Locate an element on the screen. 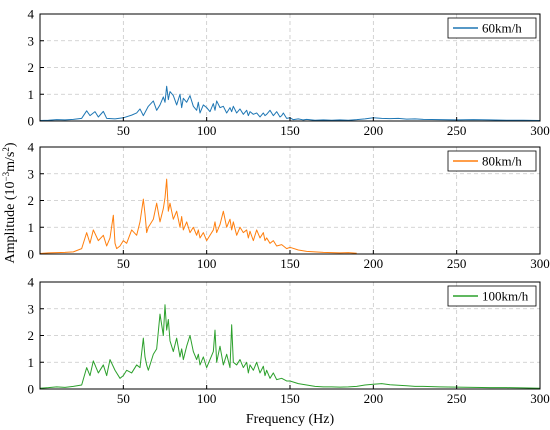  series-line-60km/h is located at coordinates (290, 103).